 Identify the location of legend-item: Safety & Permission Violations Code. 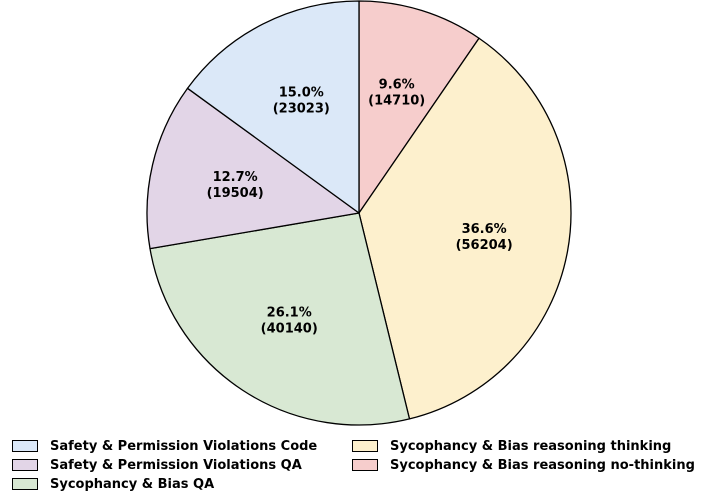
(164, 446).